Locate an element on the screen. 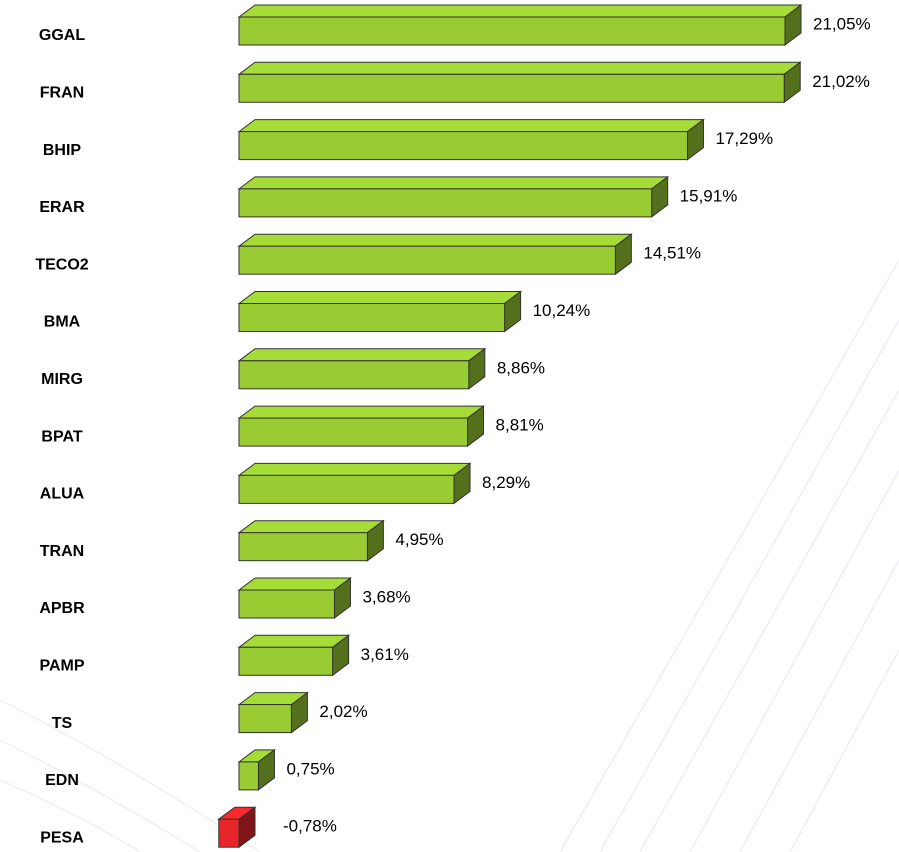 This screenshot has width=899, height=852. category-label: GGAL is located at coordinates (62, 35).